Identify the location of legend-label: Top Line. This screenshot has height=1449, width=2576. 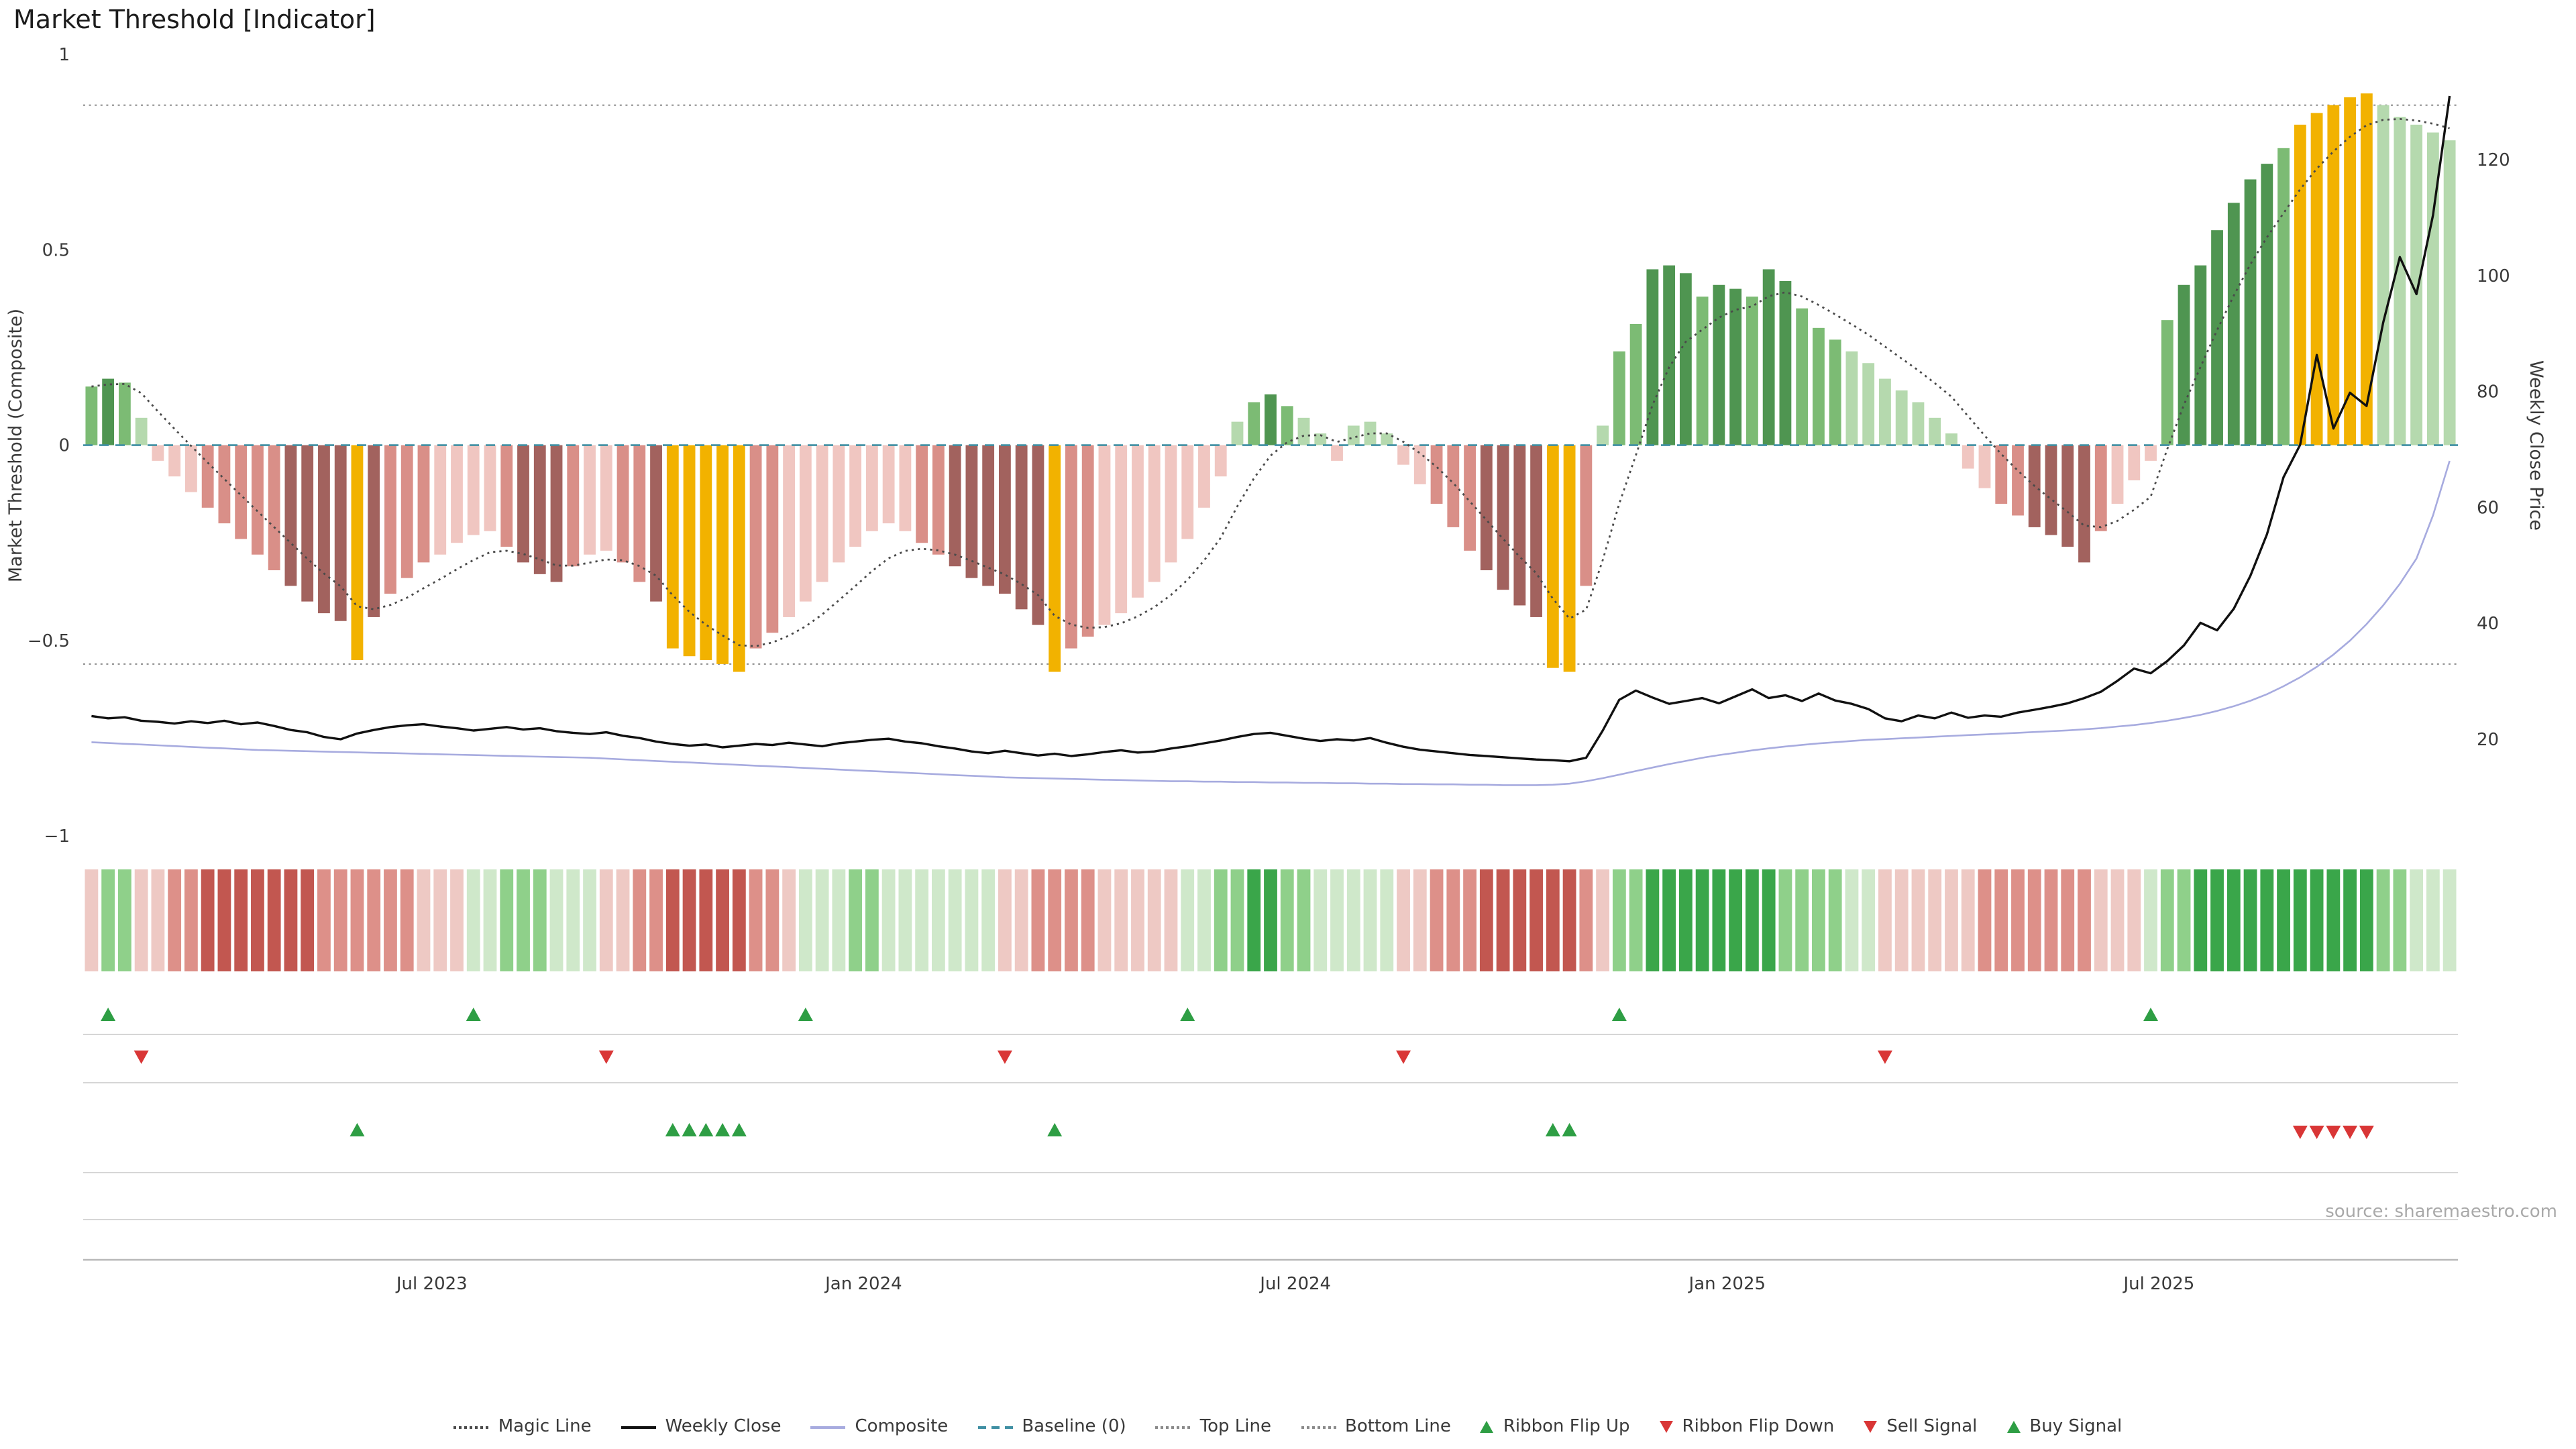
(1235, 1427).